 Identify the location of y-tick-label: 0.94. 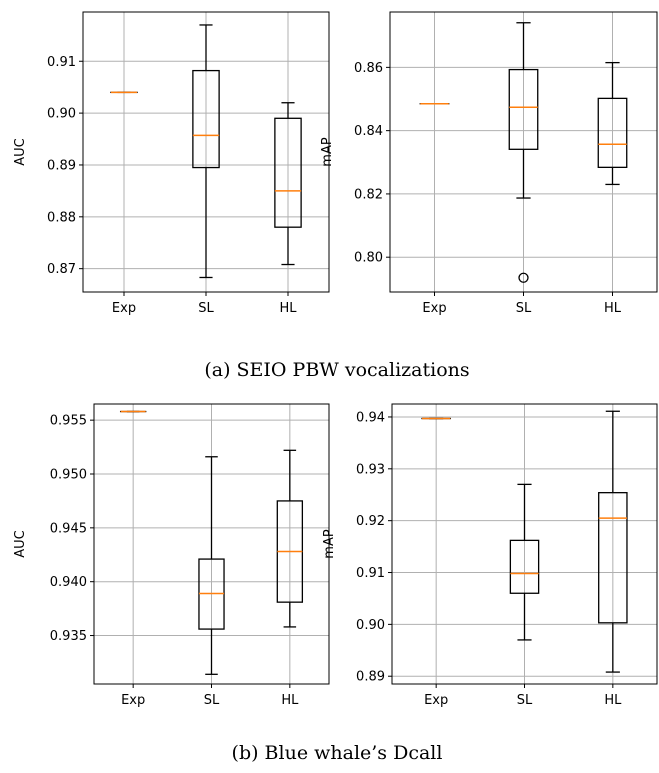
(370, 417).